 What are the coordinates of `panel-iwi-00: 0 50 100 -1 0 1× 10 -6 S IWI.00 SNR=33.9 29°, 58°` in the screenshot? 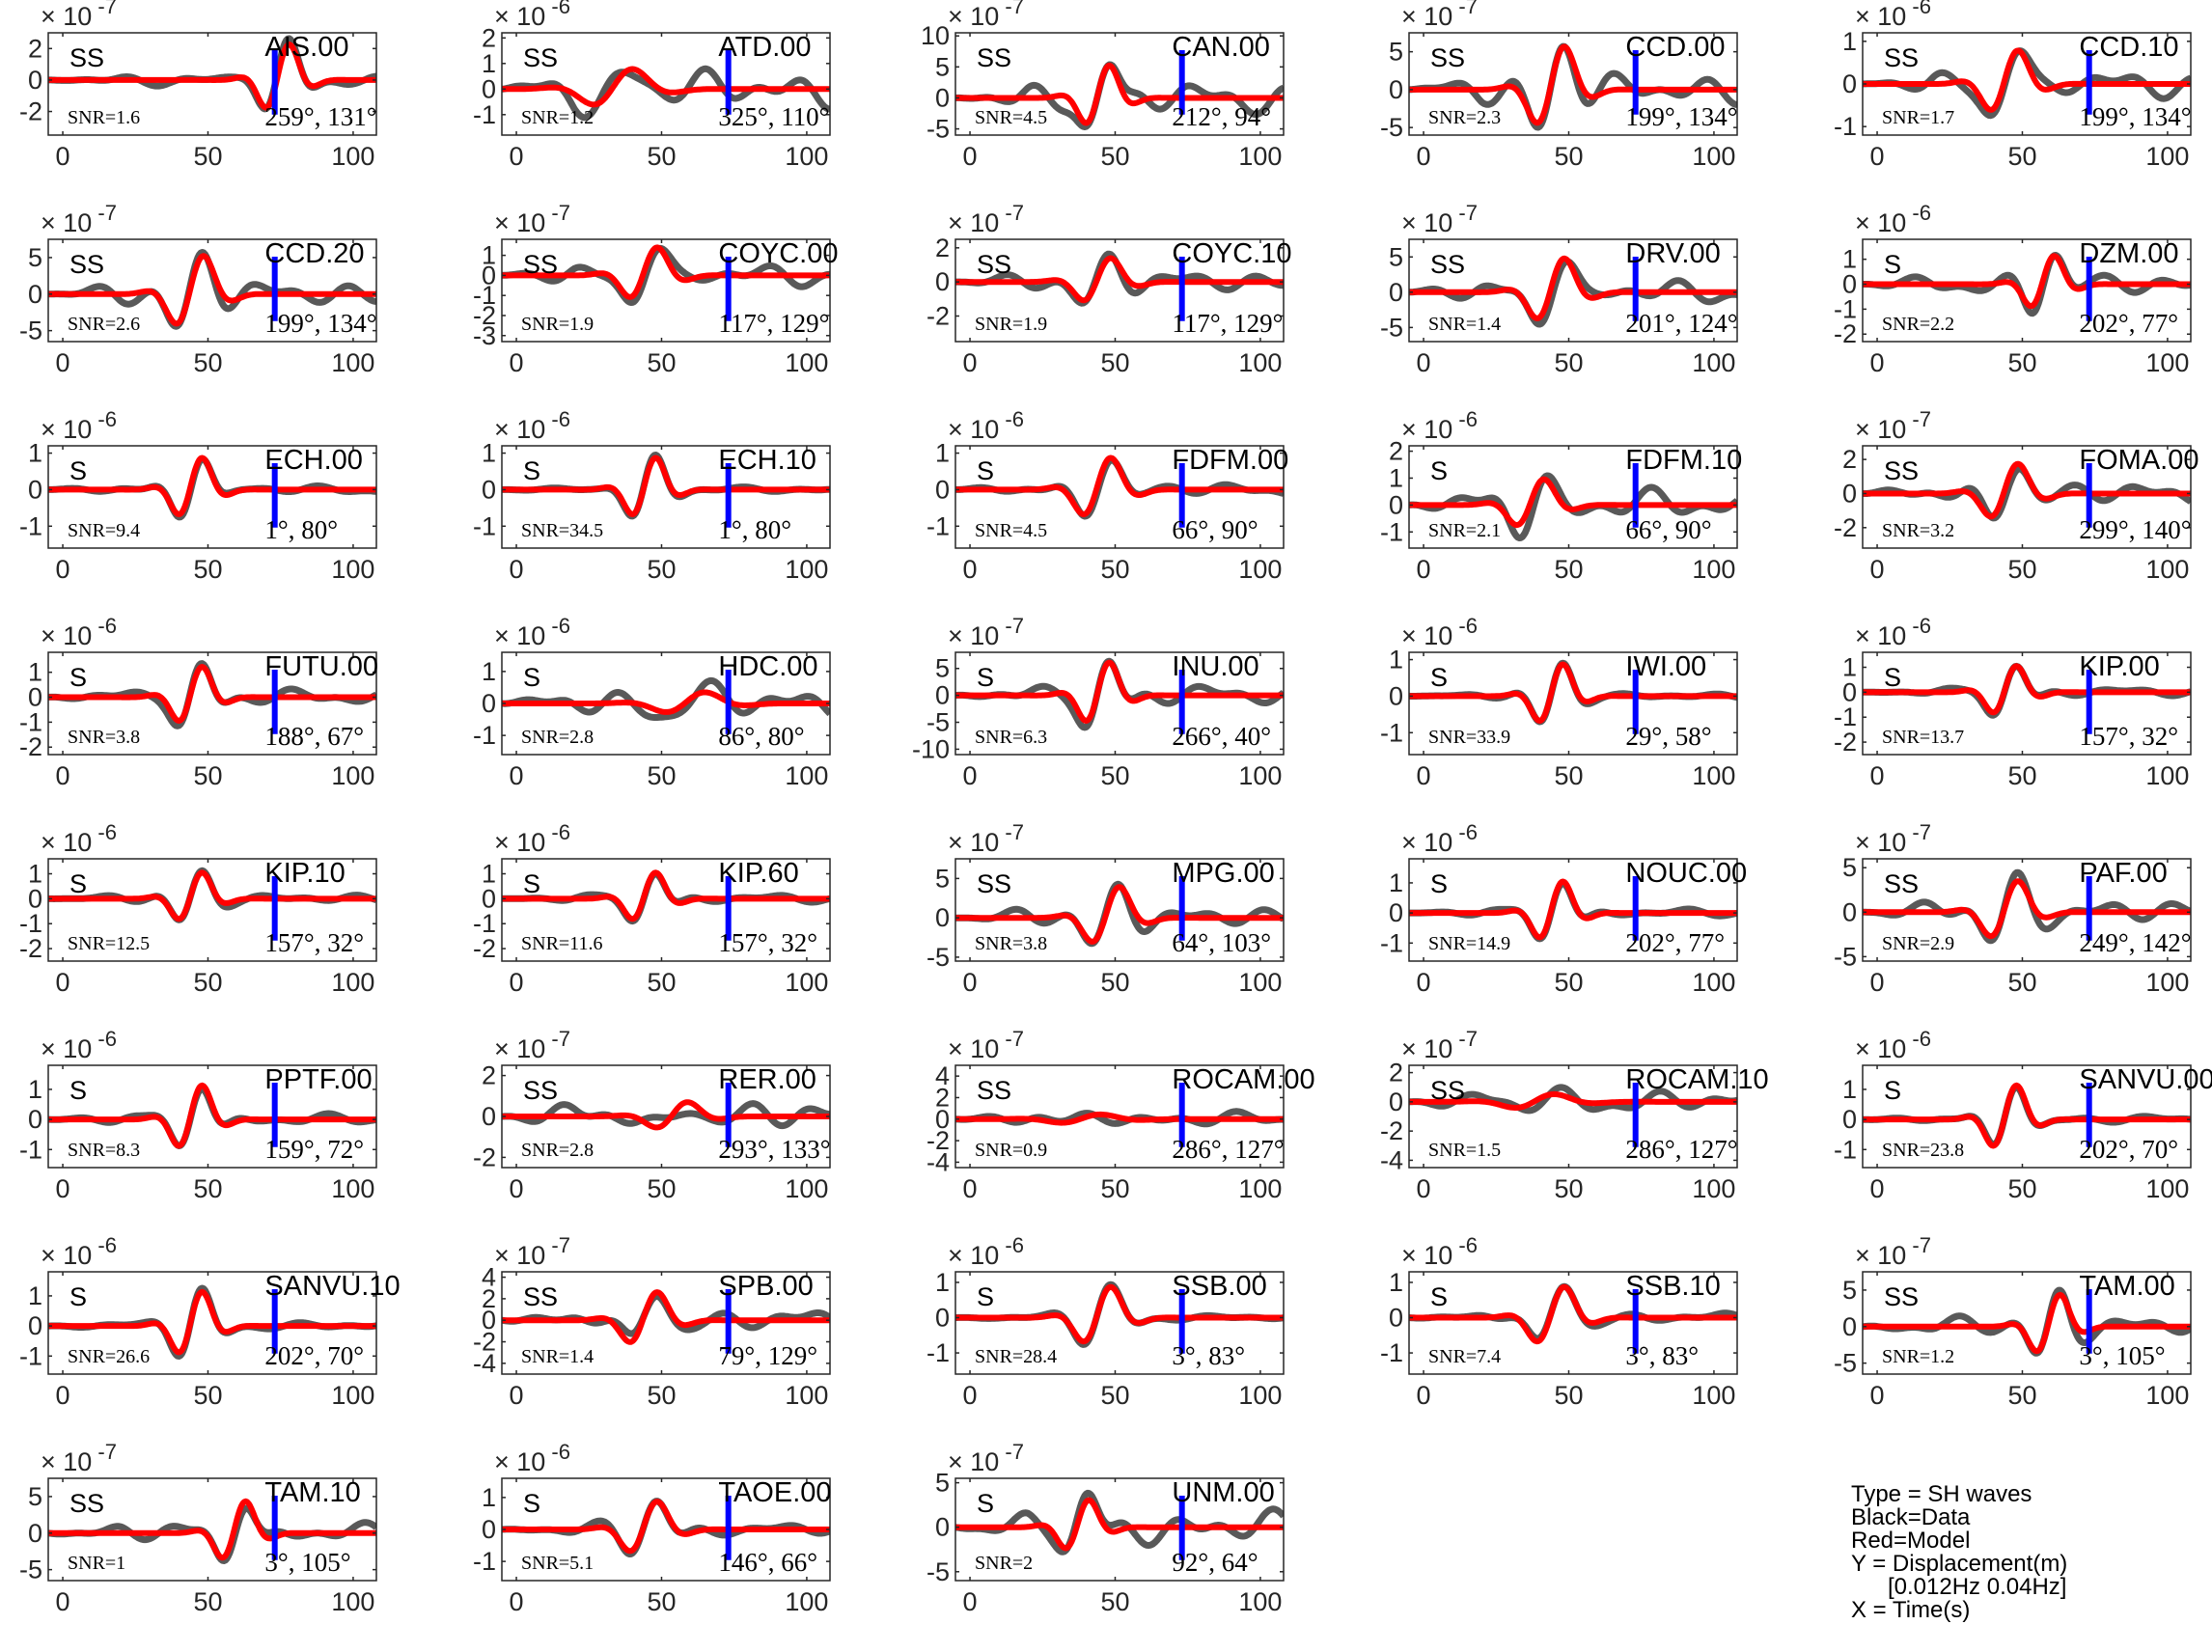 It's located at (1559, 702).